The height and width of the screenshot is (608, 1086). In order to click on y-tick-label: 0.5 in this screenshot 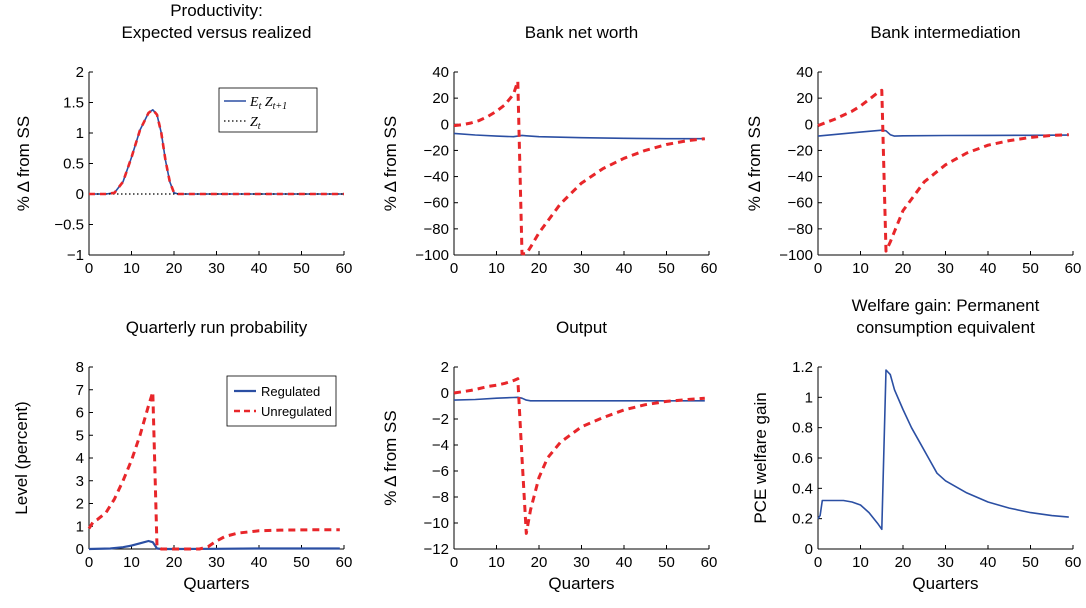, I will do `click(73, 164)`.